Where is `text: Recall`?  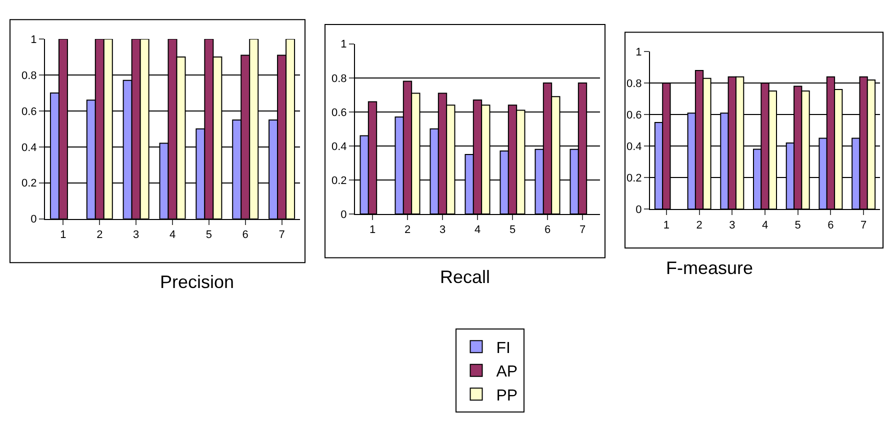
text: Recall is located at coordinates (465, 277).